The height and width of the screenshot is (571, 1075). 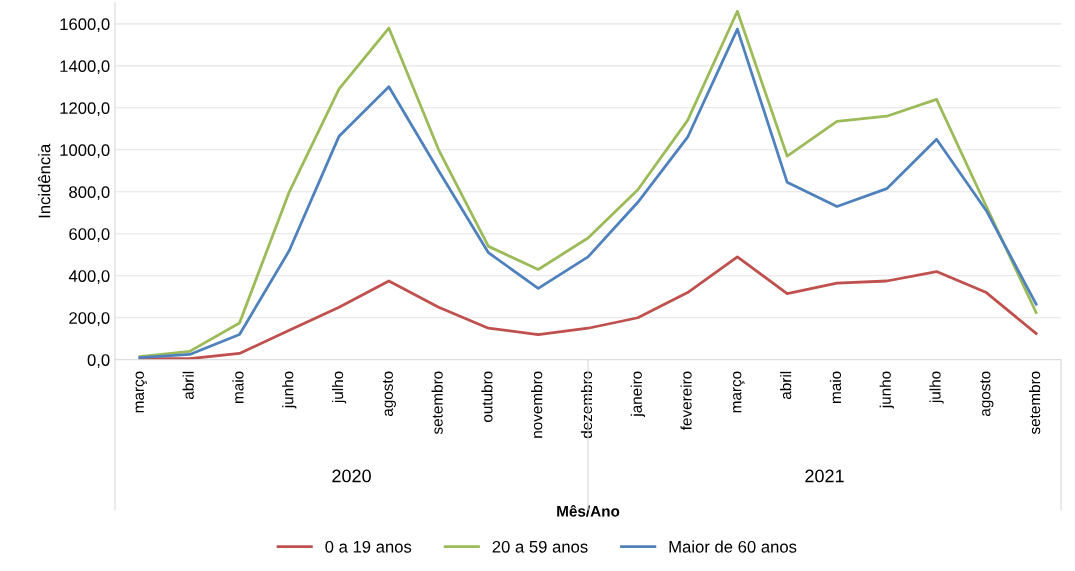 What do you see at coordinates (487, 397) in the screenshot?
I see `x-tick-label: outubro` at bounding box center [487, 397].